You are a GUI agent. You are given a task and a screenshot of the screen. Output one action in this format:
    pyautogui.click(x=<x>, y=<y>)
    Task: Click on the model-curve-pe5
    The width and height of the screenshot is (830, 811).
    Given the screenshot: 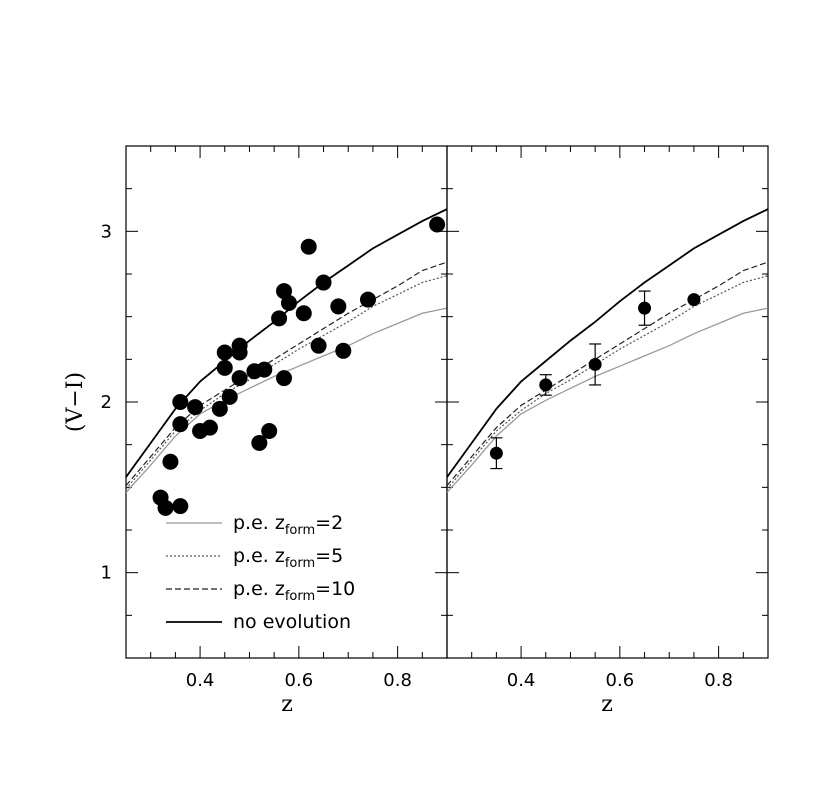 What is the action you would take?
    pyautogui.click(x=607, y=382)
    